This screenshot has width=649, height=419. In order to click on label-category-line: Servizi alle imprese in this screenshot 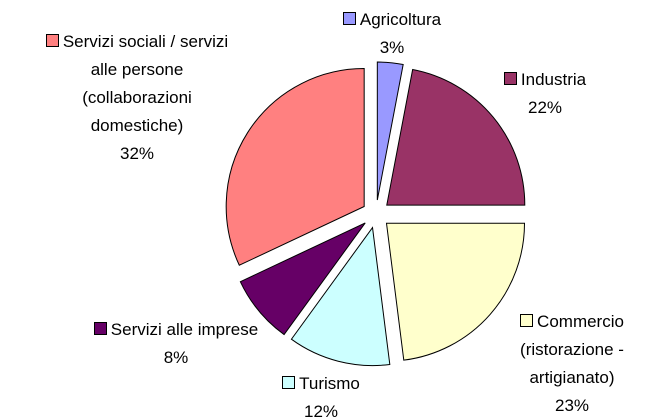, I will do `click(176, 330)`.